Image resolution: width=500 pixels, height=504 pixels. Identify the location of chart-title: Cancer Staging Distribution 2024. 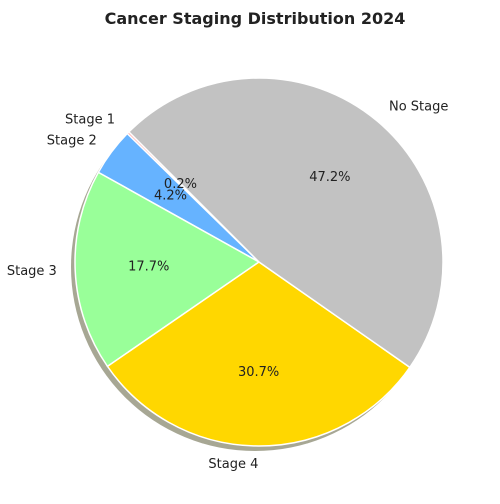
(255, 18).